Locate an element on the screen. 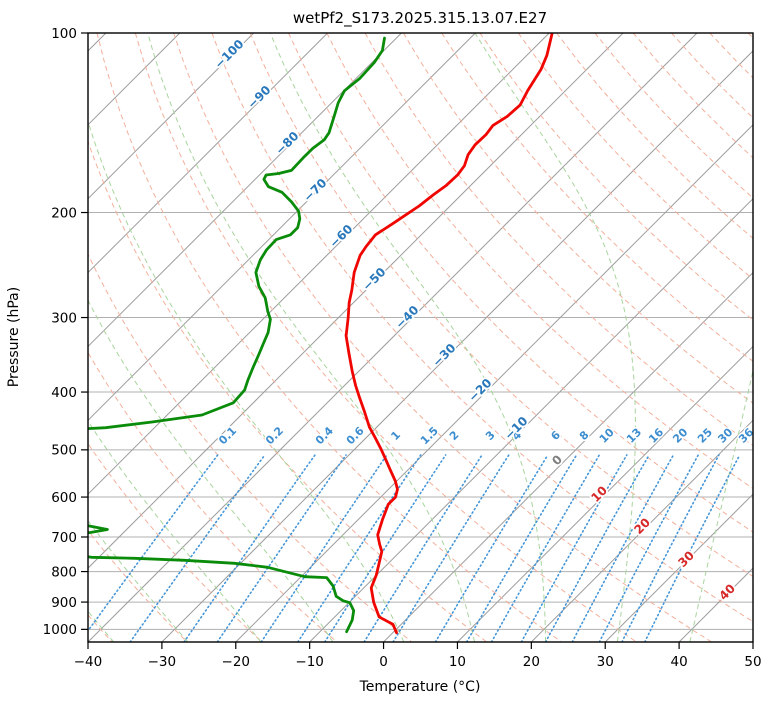  y-tick-label: 700 is located at coordinates (64, 538).